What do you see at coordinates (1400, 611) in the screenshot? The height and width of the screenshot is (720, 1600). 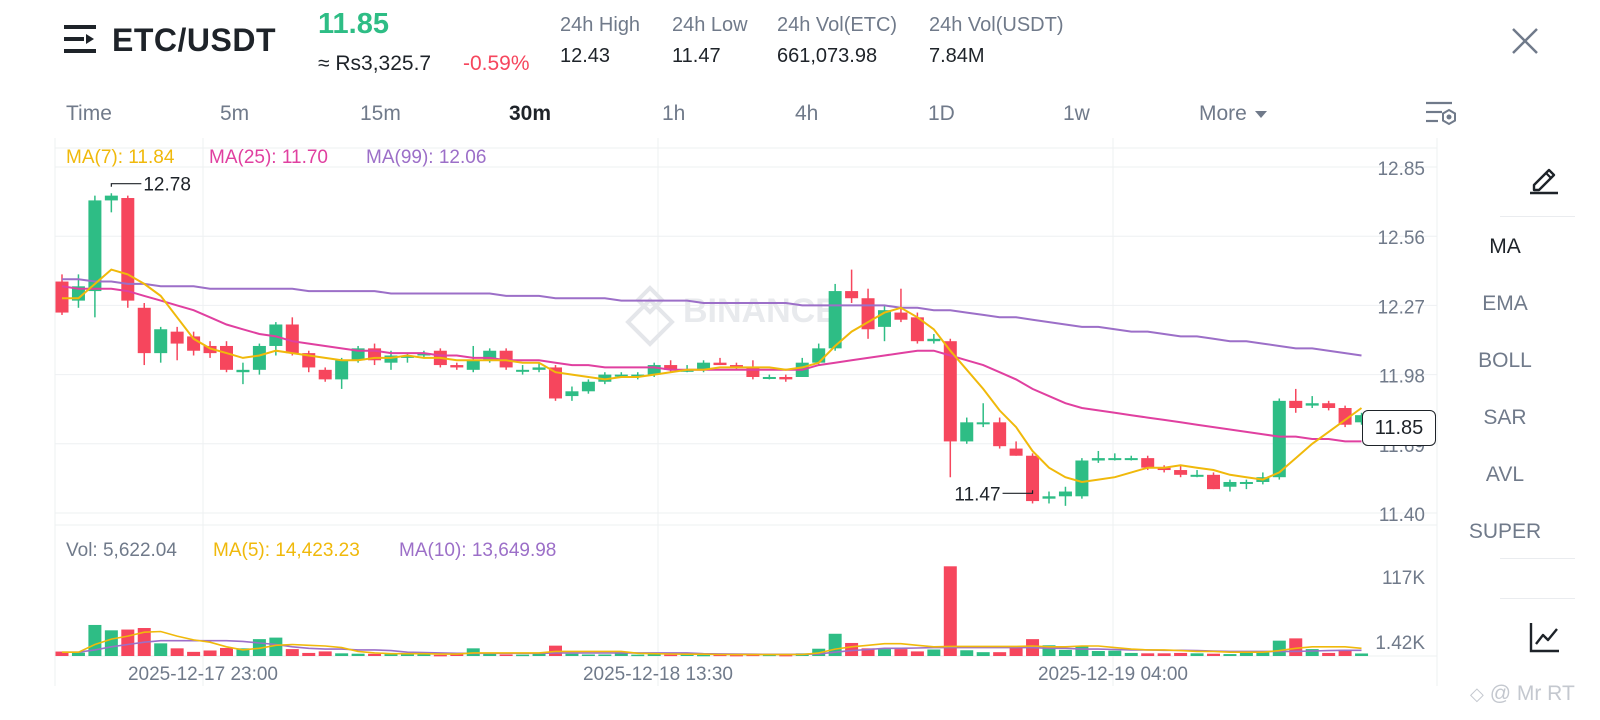 I see `volume-axis: 117K 1.42K` at bounding box center [1400, 611].